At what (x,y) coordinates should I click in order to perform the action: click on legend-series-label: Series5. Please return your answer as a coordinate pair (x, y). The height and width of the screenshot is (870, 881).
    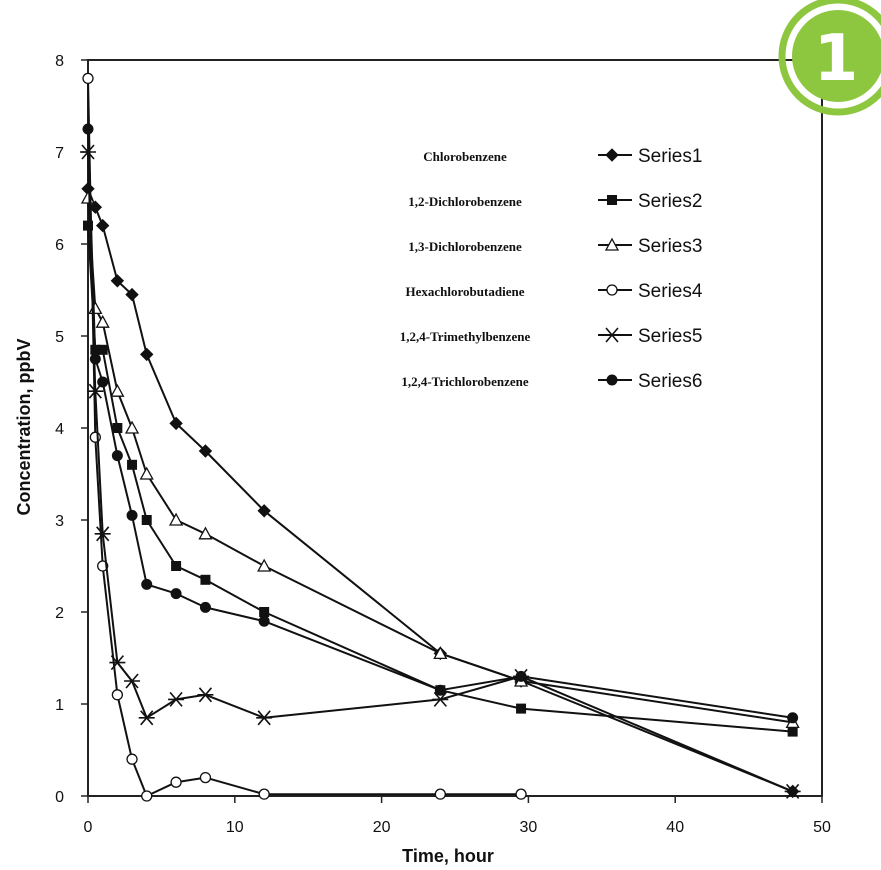
    Looking at the image, I should click on (670, 336).